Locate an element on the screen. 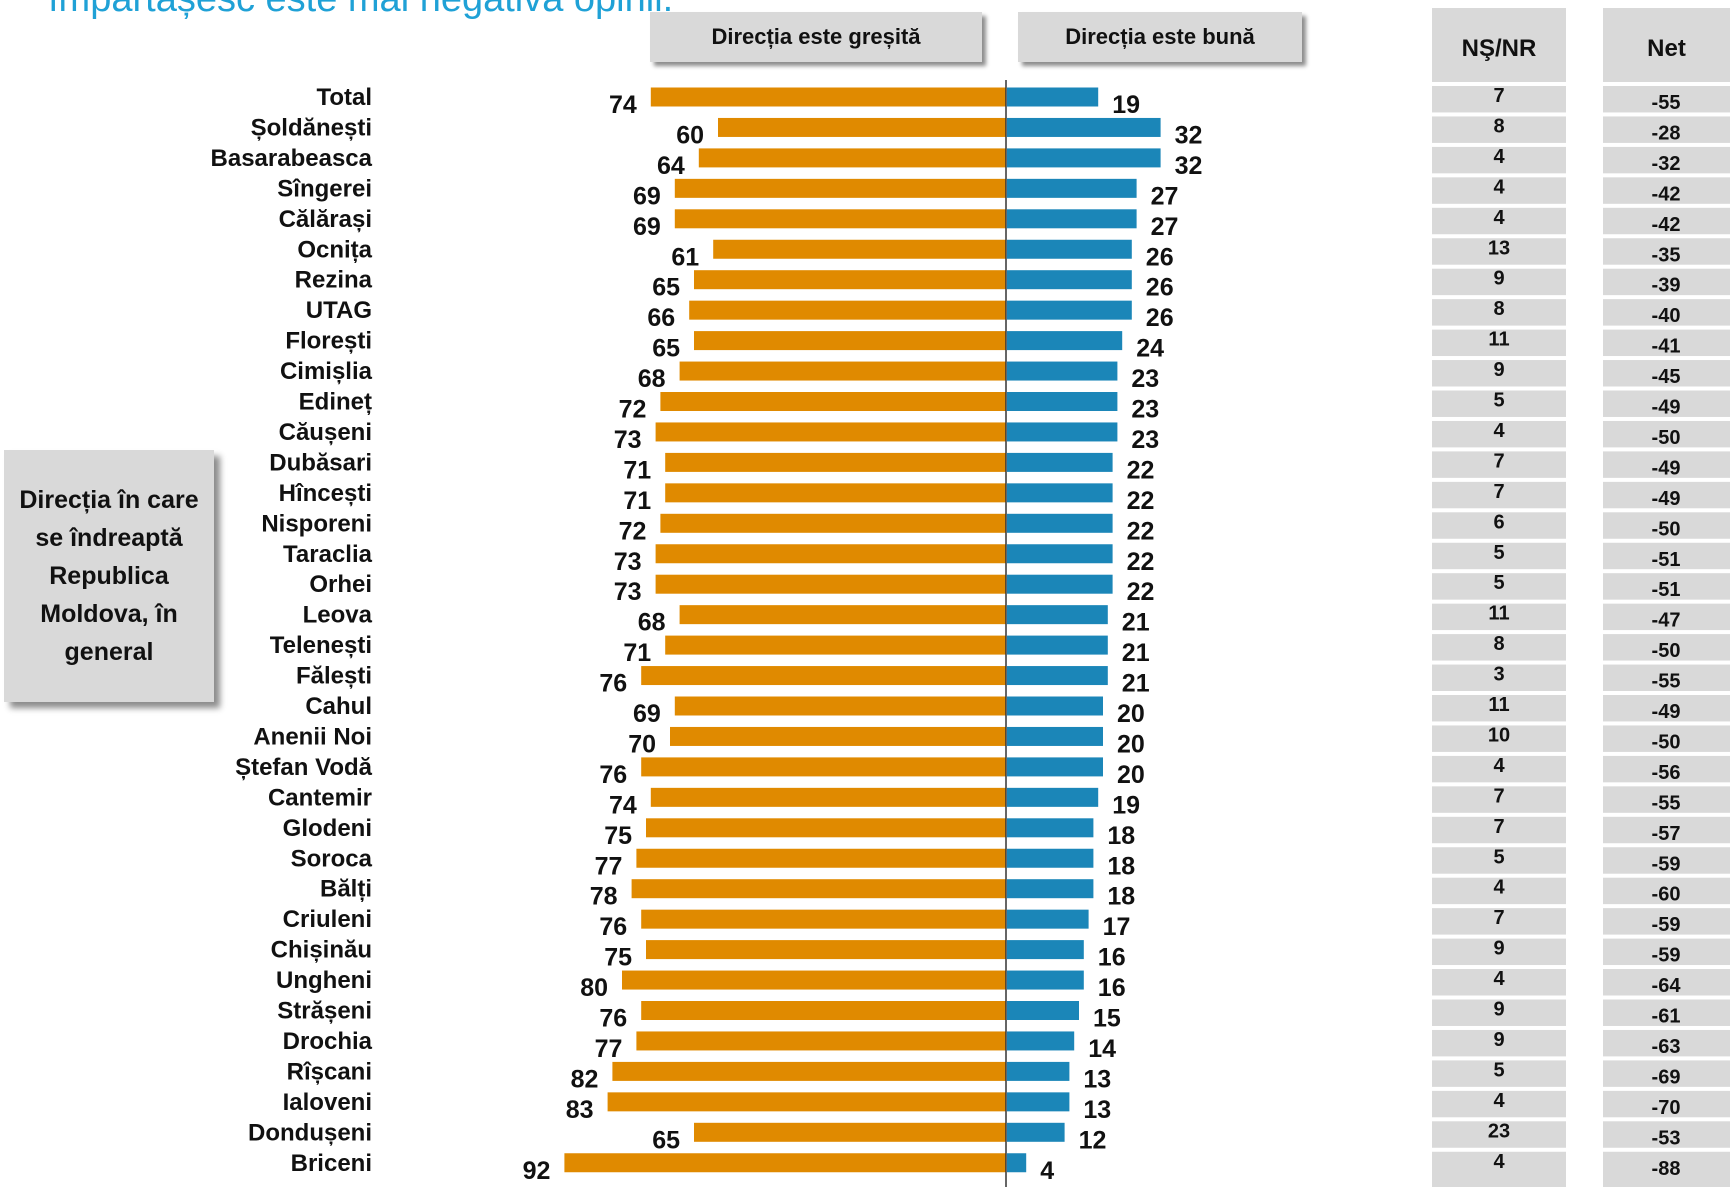 This screenshot has height=1187, width=1730. category-label: Rîșcani is located at coordinates (329, 1071).